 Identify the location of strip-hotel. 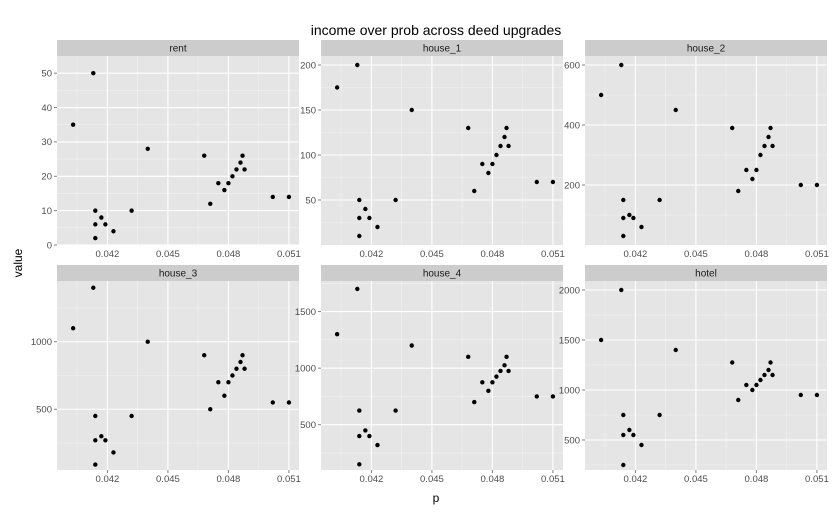
(706, 273).